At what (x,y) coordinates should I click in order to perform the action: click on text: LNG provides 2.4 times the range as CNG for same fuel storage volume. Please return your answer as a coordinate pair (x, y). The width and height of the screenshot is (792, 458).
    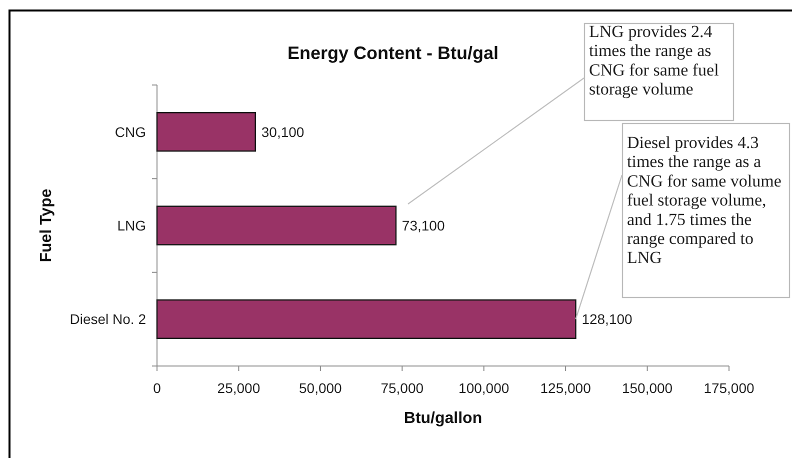
    Looking at the image, I should click on (654, 60).